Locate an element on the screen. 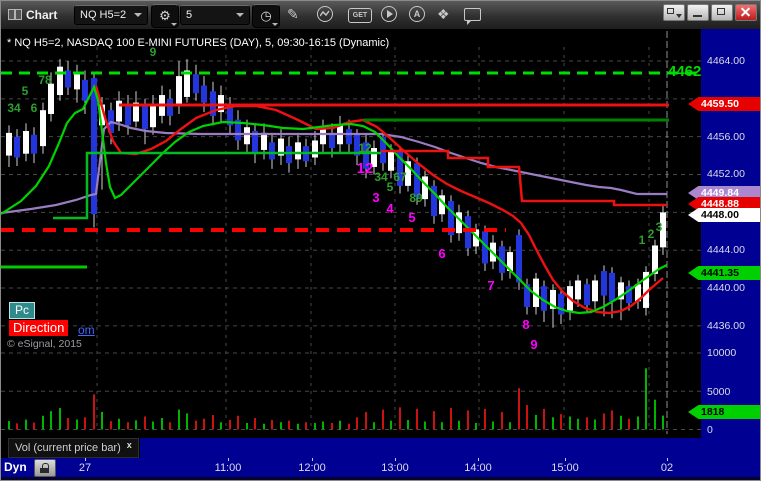 The image size is (761, 481). time-label: 13:00 is located at coordinates (395, 468).